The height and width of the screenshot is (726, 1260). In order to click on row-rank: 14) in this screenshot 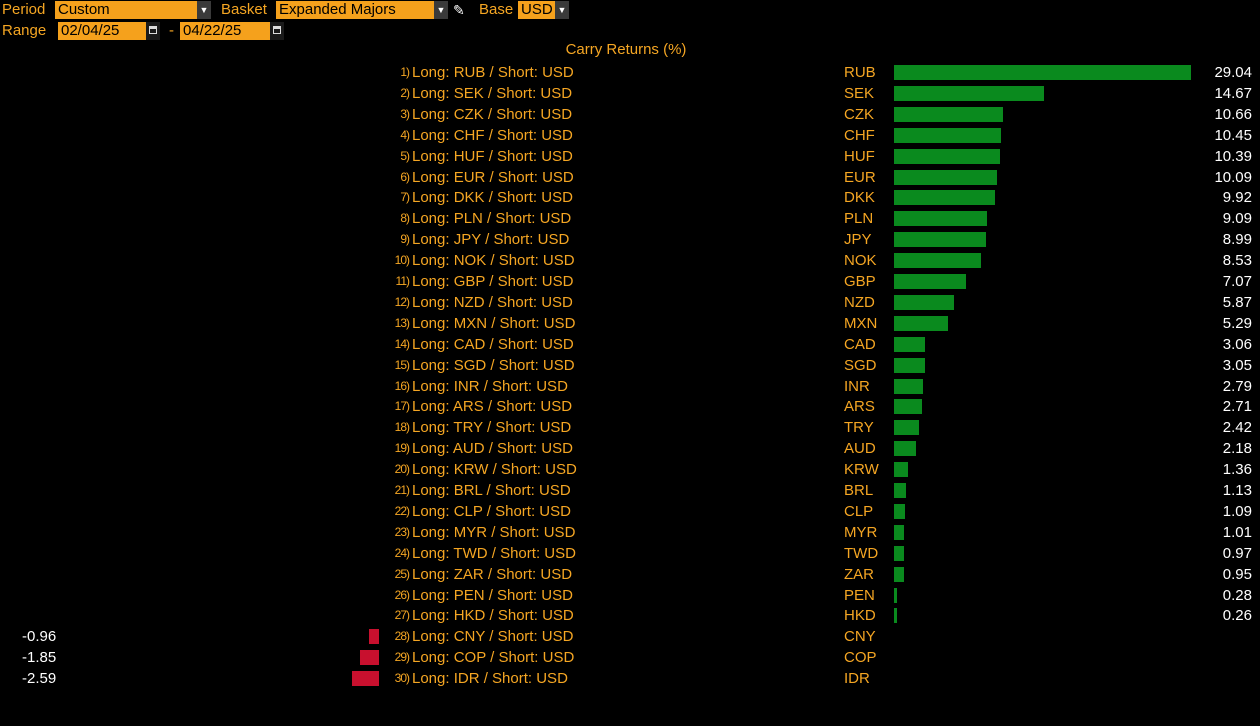, I will do `click(402, 343)`.